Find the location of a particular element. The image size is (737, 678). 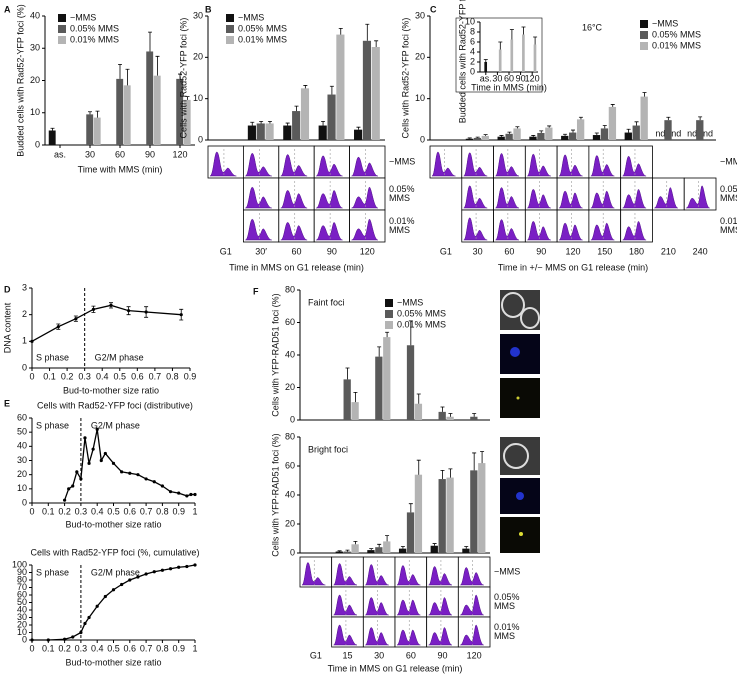

x-tick-label: 90 is located at coordinates (541, 251).